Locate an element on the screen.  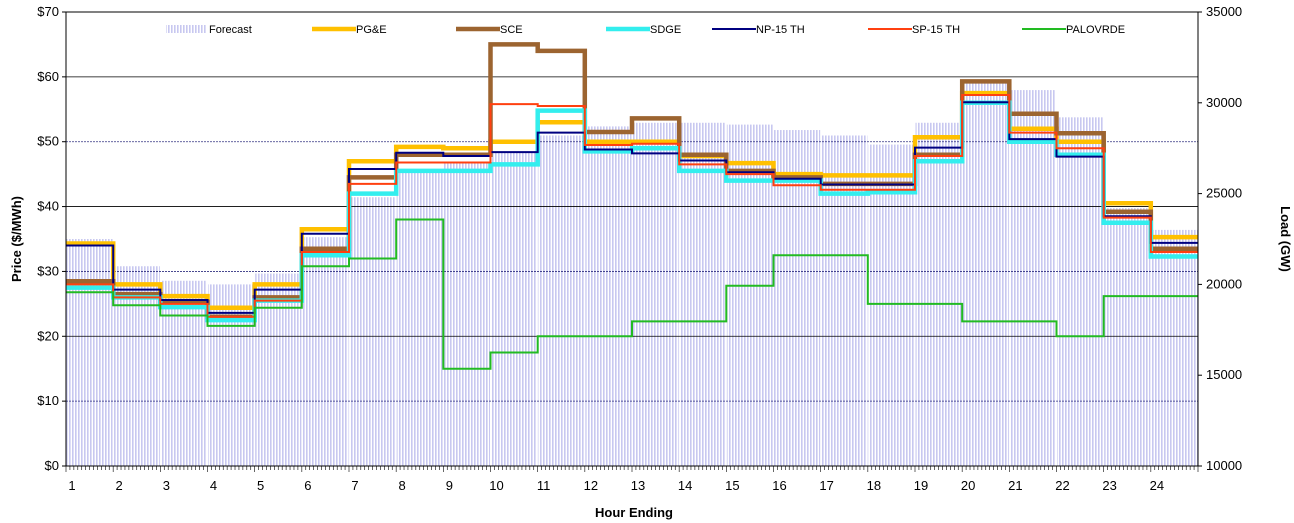
x-tick-label: 10 is located at coordinates (496, 485).